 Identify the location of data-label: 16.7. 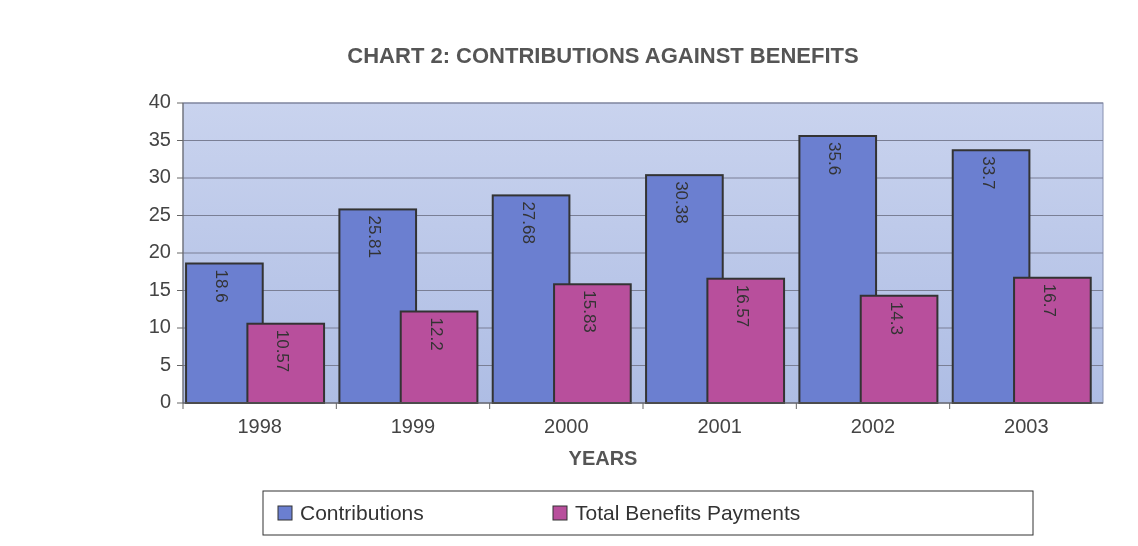
(1050, 300).